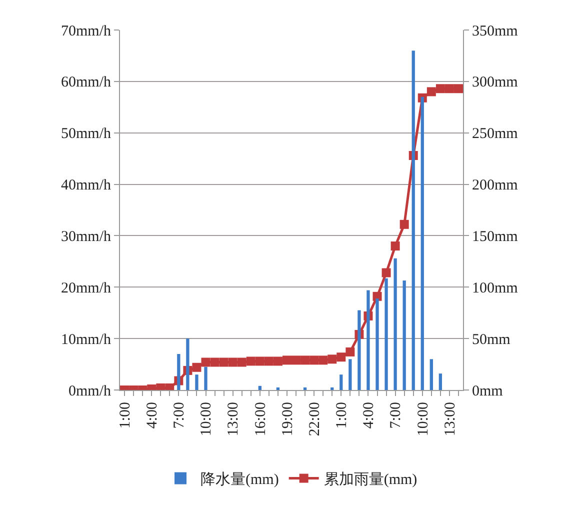 This screenshot has width=563, height=507. What do you see at coordinates (495, 31) in the screenshot?
I see `y2-tick-label: 350mm` at bounding box center [495, 31].